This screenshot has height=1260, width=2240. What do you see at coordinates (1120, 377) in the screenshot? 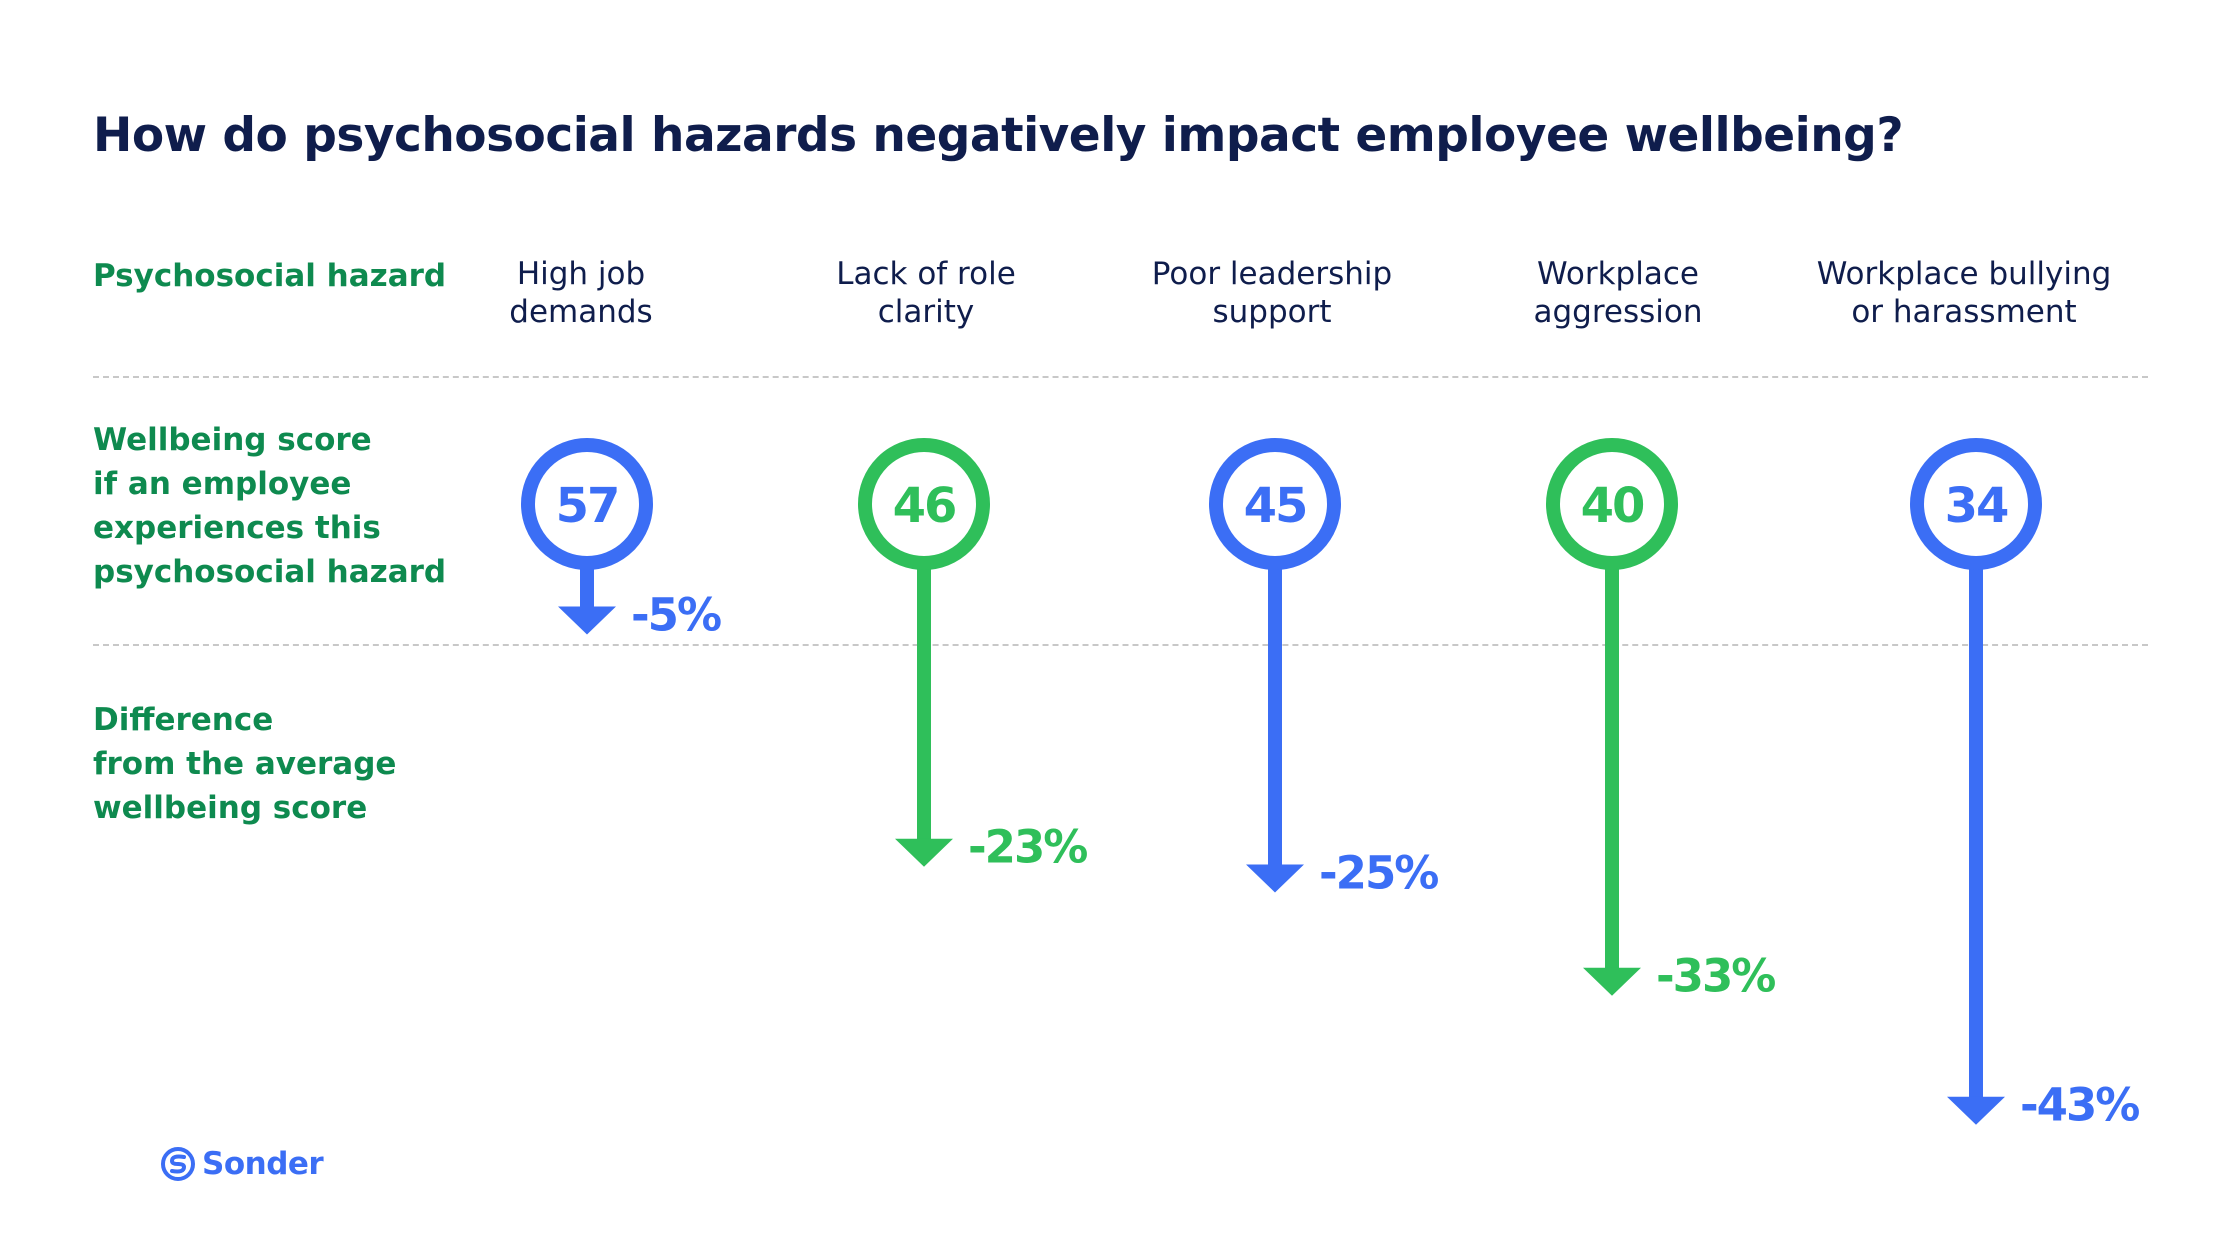
I see `divider-top` at bounding box center [1120, 377].